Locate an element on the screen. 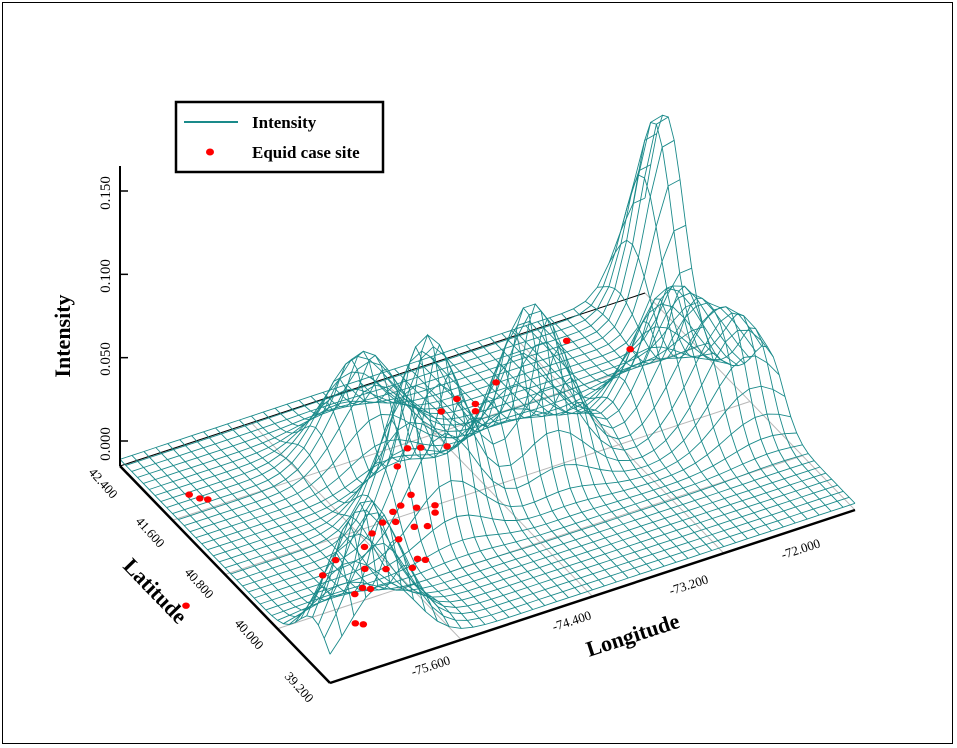 This screenshot has width=957, height=748. lat-tick-text: 40.000 is located at coordinates (249, 634).